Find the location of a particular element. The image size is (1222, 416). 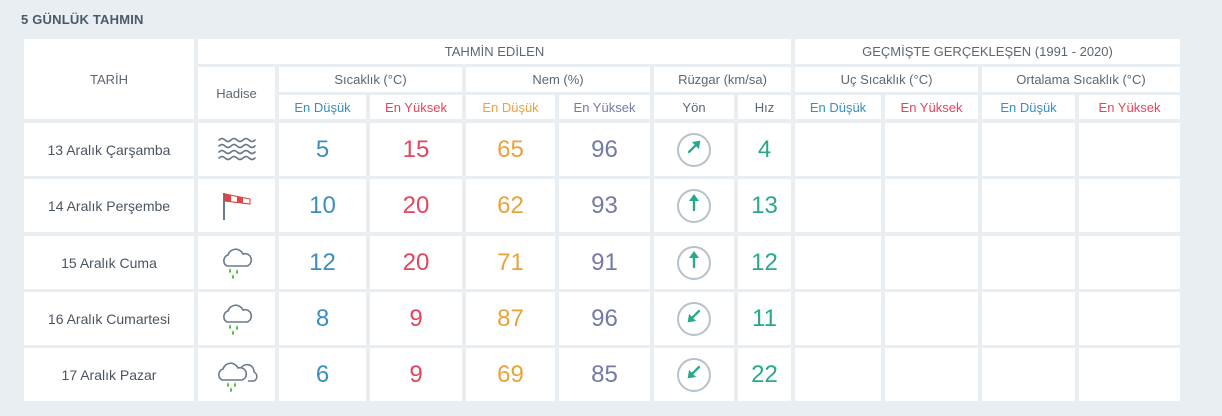

arrow-northeast-icon is located at coordinates (694, 149).